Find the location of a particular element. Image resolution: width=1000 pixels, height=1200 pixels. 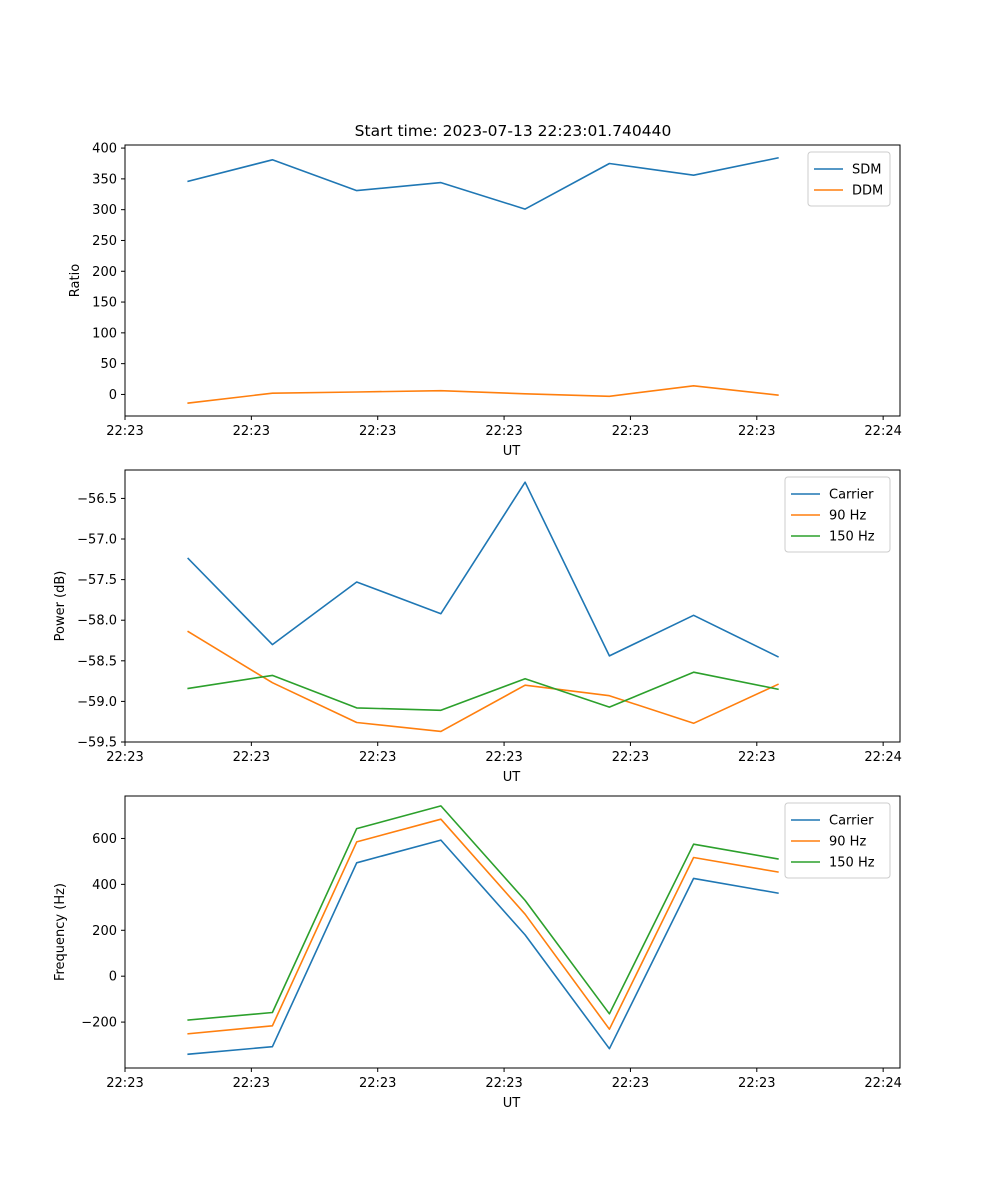

y-axis-label: Frequency (Hz) is located at coordinates (60, 932).